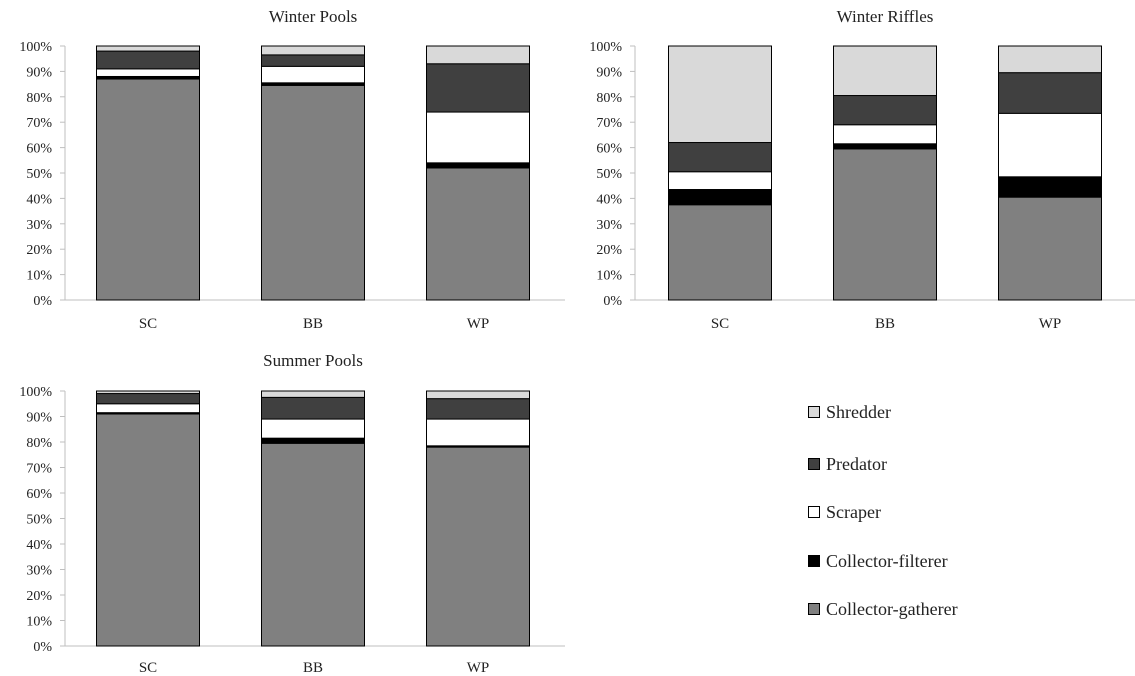 The width and height of the screenshot is (1135, 676). Describe the element at coordinates (858, 411) in the screenshot. I see `legend-label-shredder: Shredder` at that location.